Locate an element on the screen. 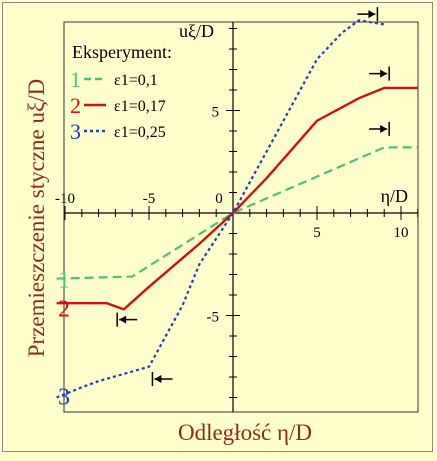  x-tick-label: 10 is located at coordinates (401, 233).